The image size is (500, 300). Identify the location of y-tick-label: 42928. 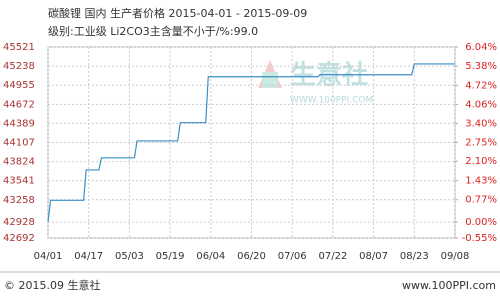
(19, 222).